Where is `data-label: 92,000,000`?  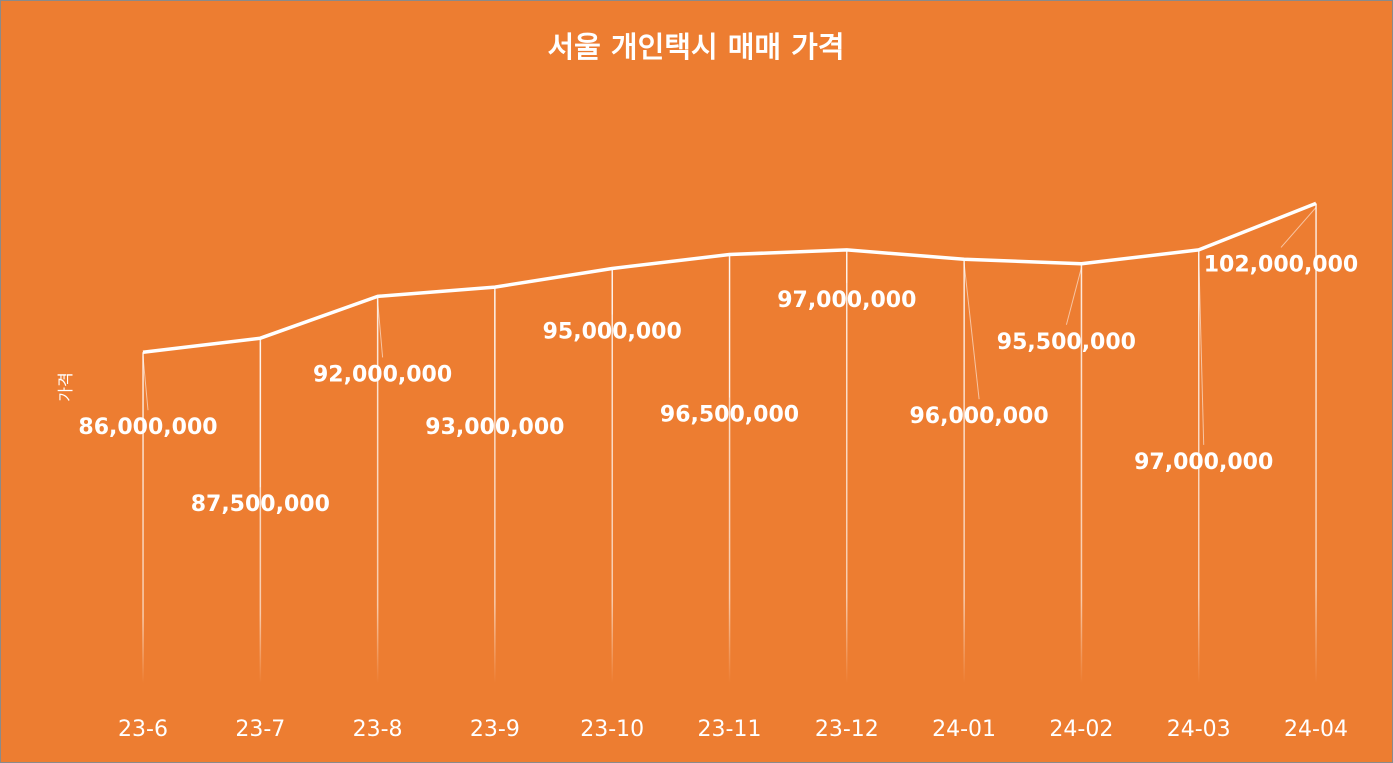
data-label: 92,000,000 is located at coordinates (382, 374).